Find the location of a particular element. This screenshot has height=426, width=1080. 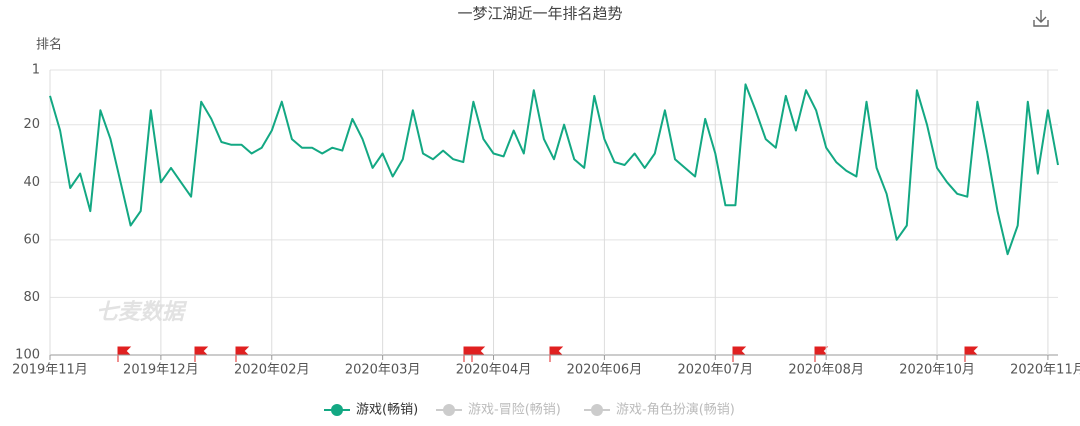

x-tick-label: 2019年11月 is located at coordinates (50, 370).